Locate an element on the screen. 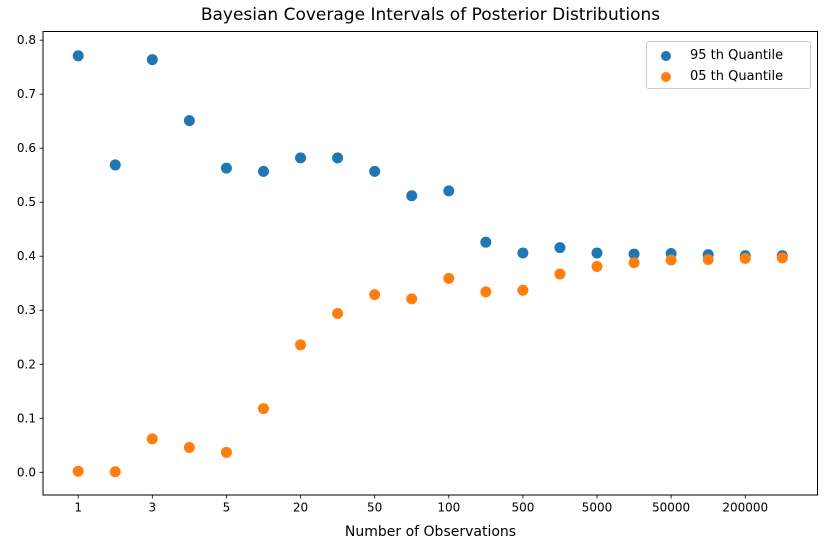 The image size is (826, 550). x-tick-label: 50000 is located at coordinates (671, 508).